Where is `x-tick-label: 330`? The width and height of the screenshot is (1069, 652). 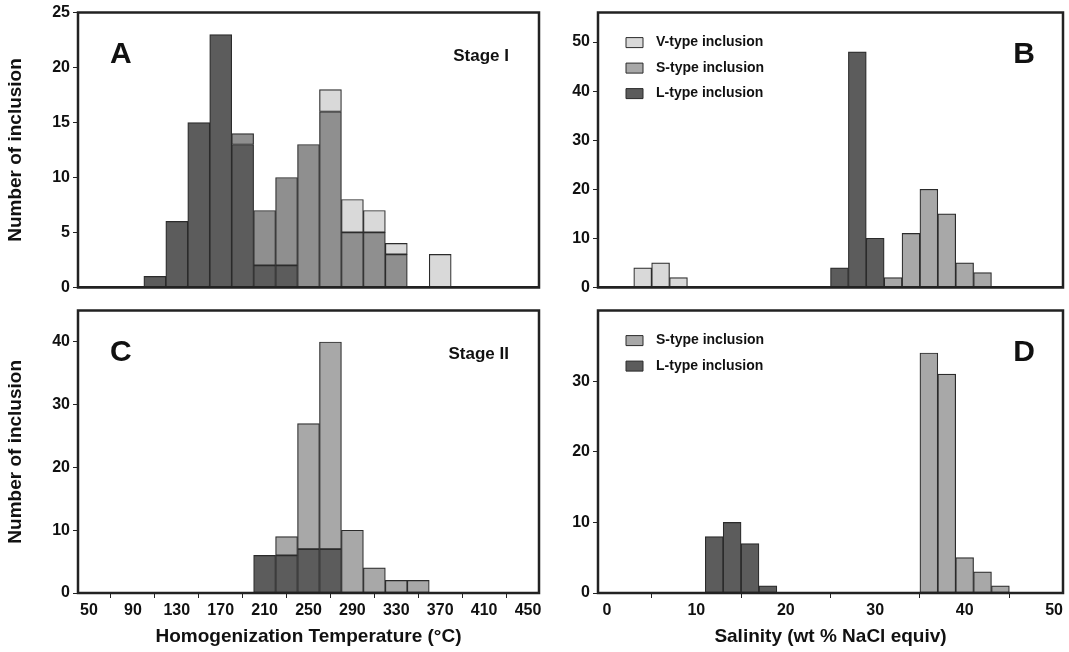
x-tick-label: 330 is located at coordinates (396, 610).